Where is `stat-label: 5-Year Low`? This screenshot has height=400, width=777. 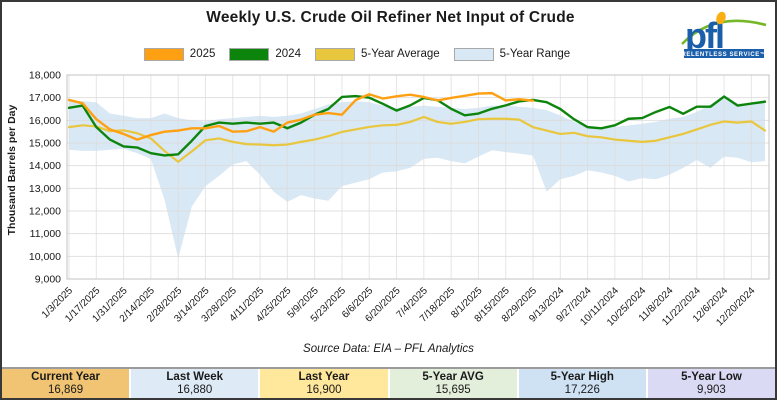
stat-label: 5-Year Low is located at coordinates (711, 377).